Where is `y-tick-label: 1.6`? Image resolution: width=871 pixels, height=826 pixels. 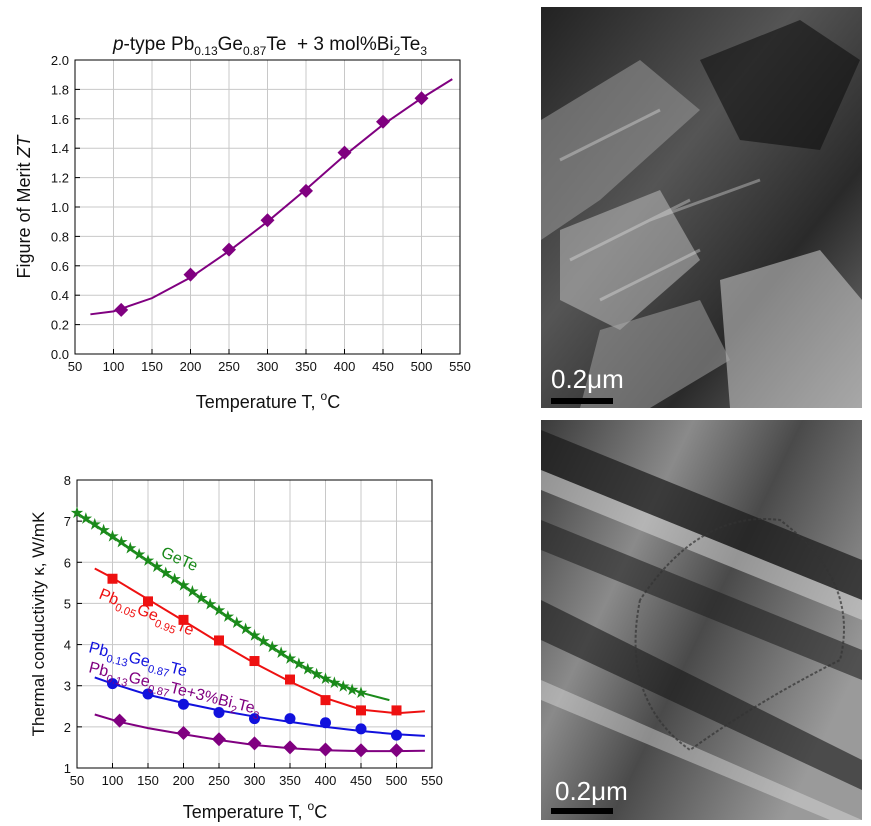
y-tick-label: 1.6 is located at coordinates (60, 119).